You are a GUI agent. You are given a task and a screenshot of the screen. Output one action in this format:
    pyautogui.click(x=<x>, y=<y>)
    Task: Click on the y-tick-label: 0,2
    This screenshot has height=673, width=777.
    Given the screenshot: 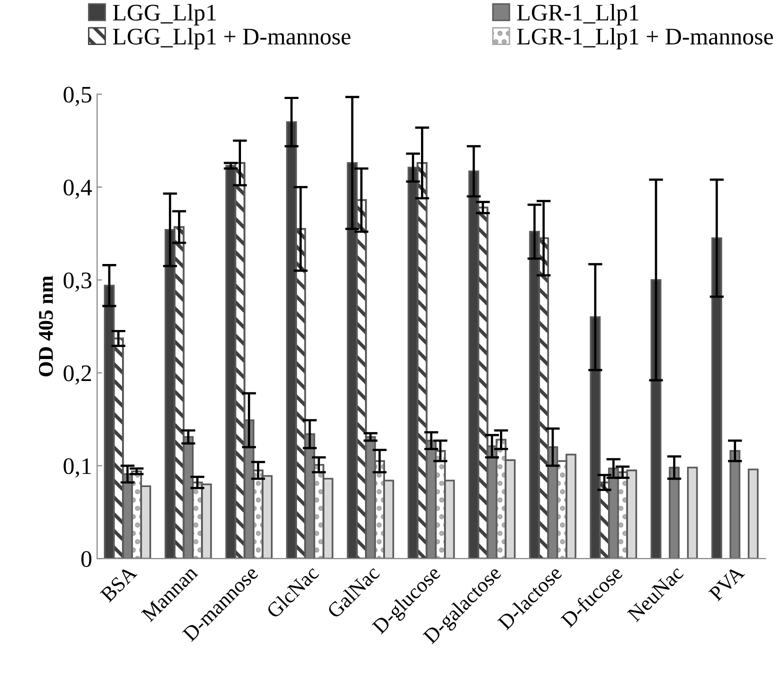 What is the action you would take?
    pyautogui.click(x=77, y=375)
    